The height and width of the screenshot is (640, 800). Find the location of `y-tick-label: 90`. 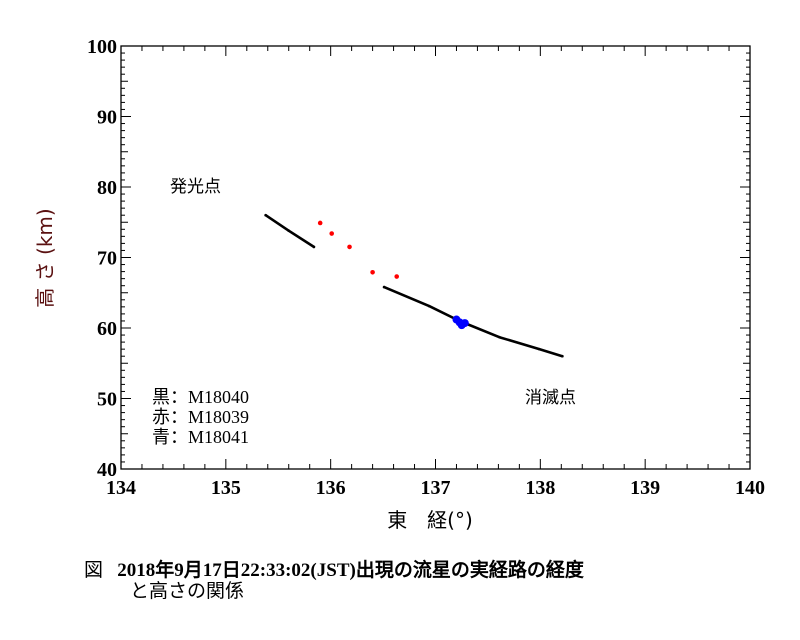

y-tick-label: 90 is located at coordinates (107, 118).